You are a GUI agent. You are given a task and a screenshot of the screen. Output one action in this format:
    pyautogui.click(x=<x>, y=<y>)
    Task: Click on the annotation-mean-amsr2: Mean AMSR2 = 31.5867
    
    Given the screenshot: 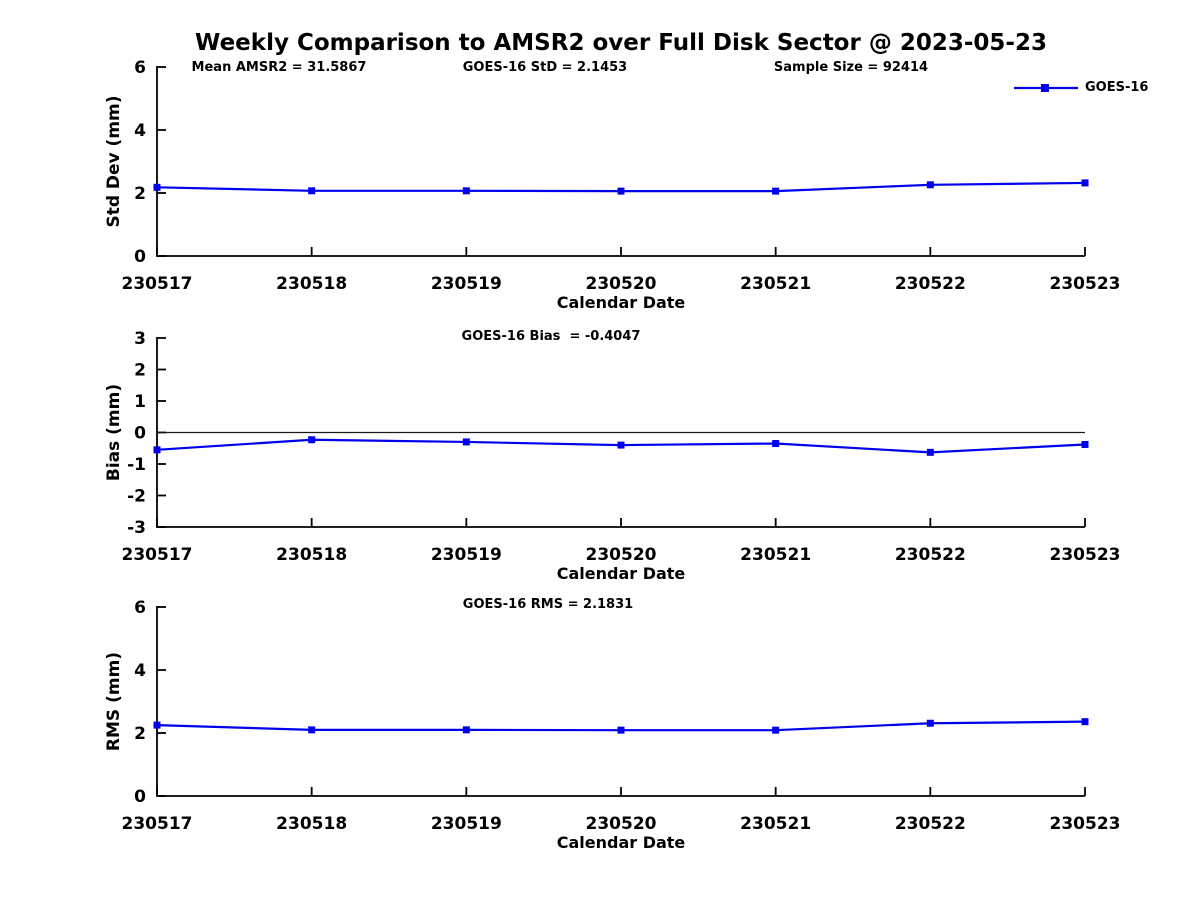 What is the action you would take?
    pyautogui.click(x=279, y=67)
    